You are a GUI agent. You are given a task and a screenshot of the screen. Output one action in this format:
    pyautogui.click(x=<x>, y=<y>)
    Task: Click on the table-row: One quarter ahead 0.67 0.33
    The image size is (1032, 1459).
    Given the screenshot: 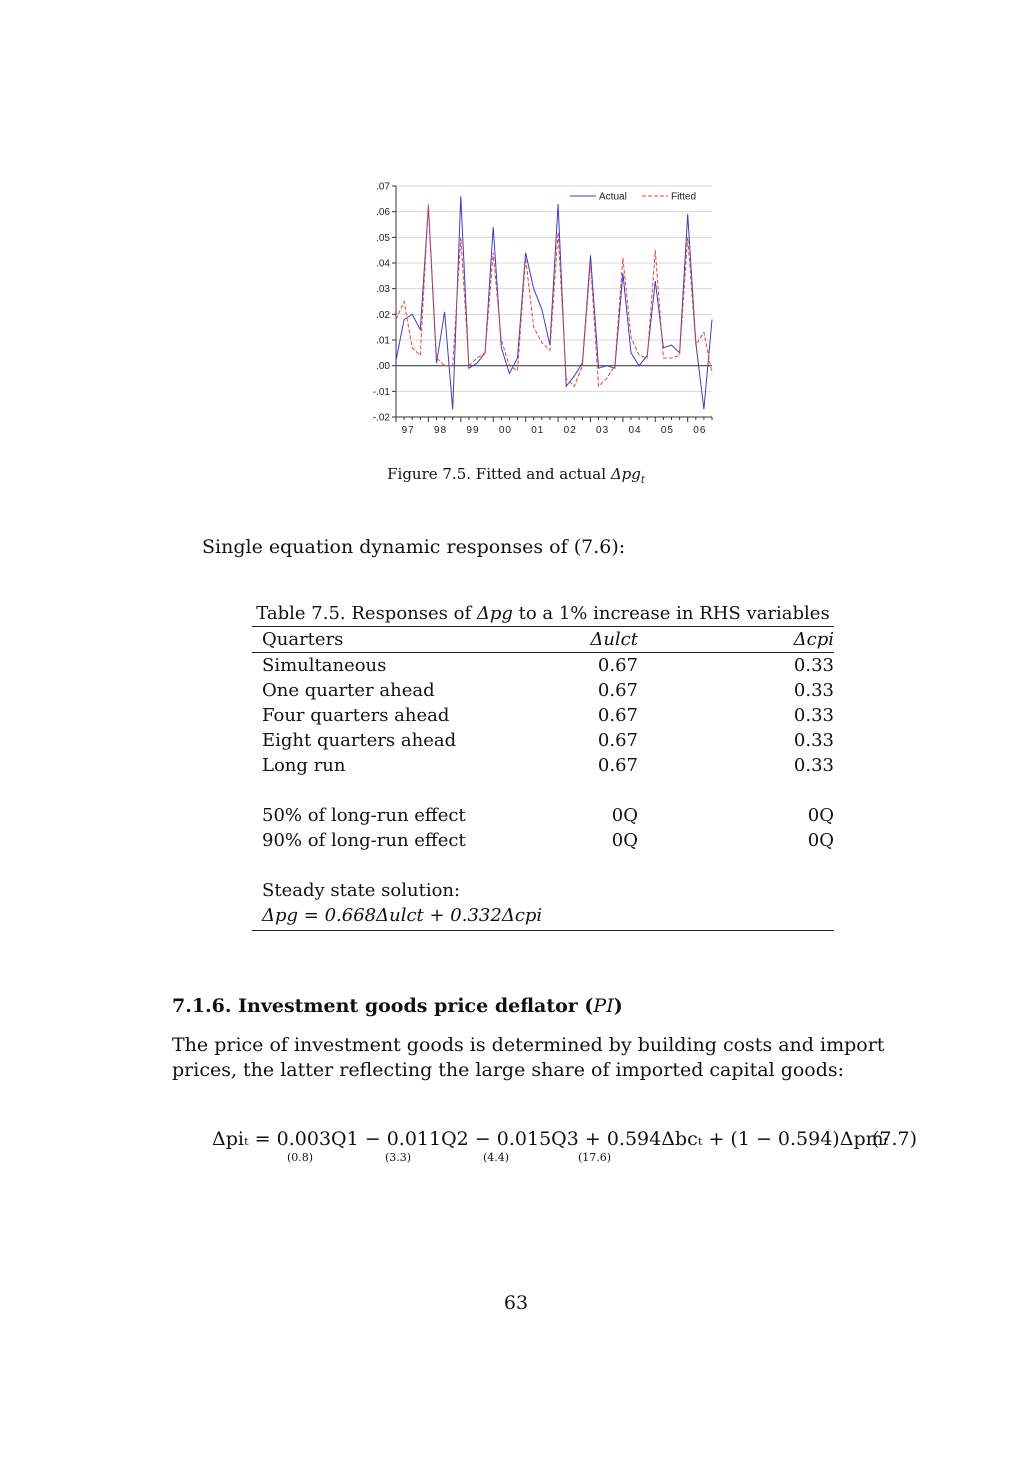 What is the action you would take?
    pyautogui.click(x=548, y=690)
    